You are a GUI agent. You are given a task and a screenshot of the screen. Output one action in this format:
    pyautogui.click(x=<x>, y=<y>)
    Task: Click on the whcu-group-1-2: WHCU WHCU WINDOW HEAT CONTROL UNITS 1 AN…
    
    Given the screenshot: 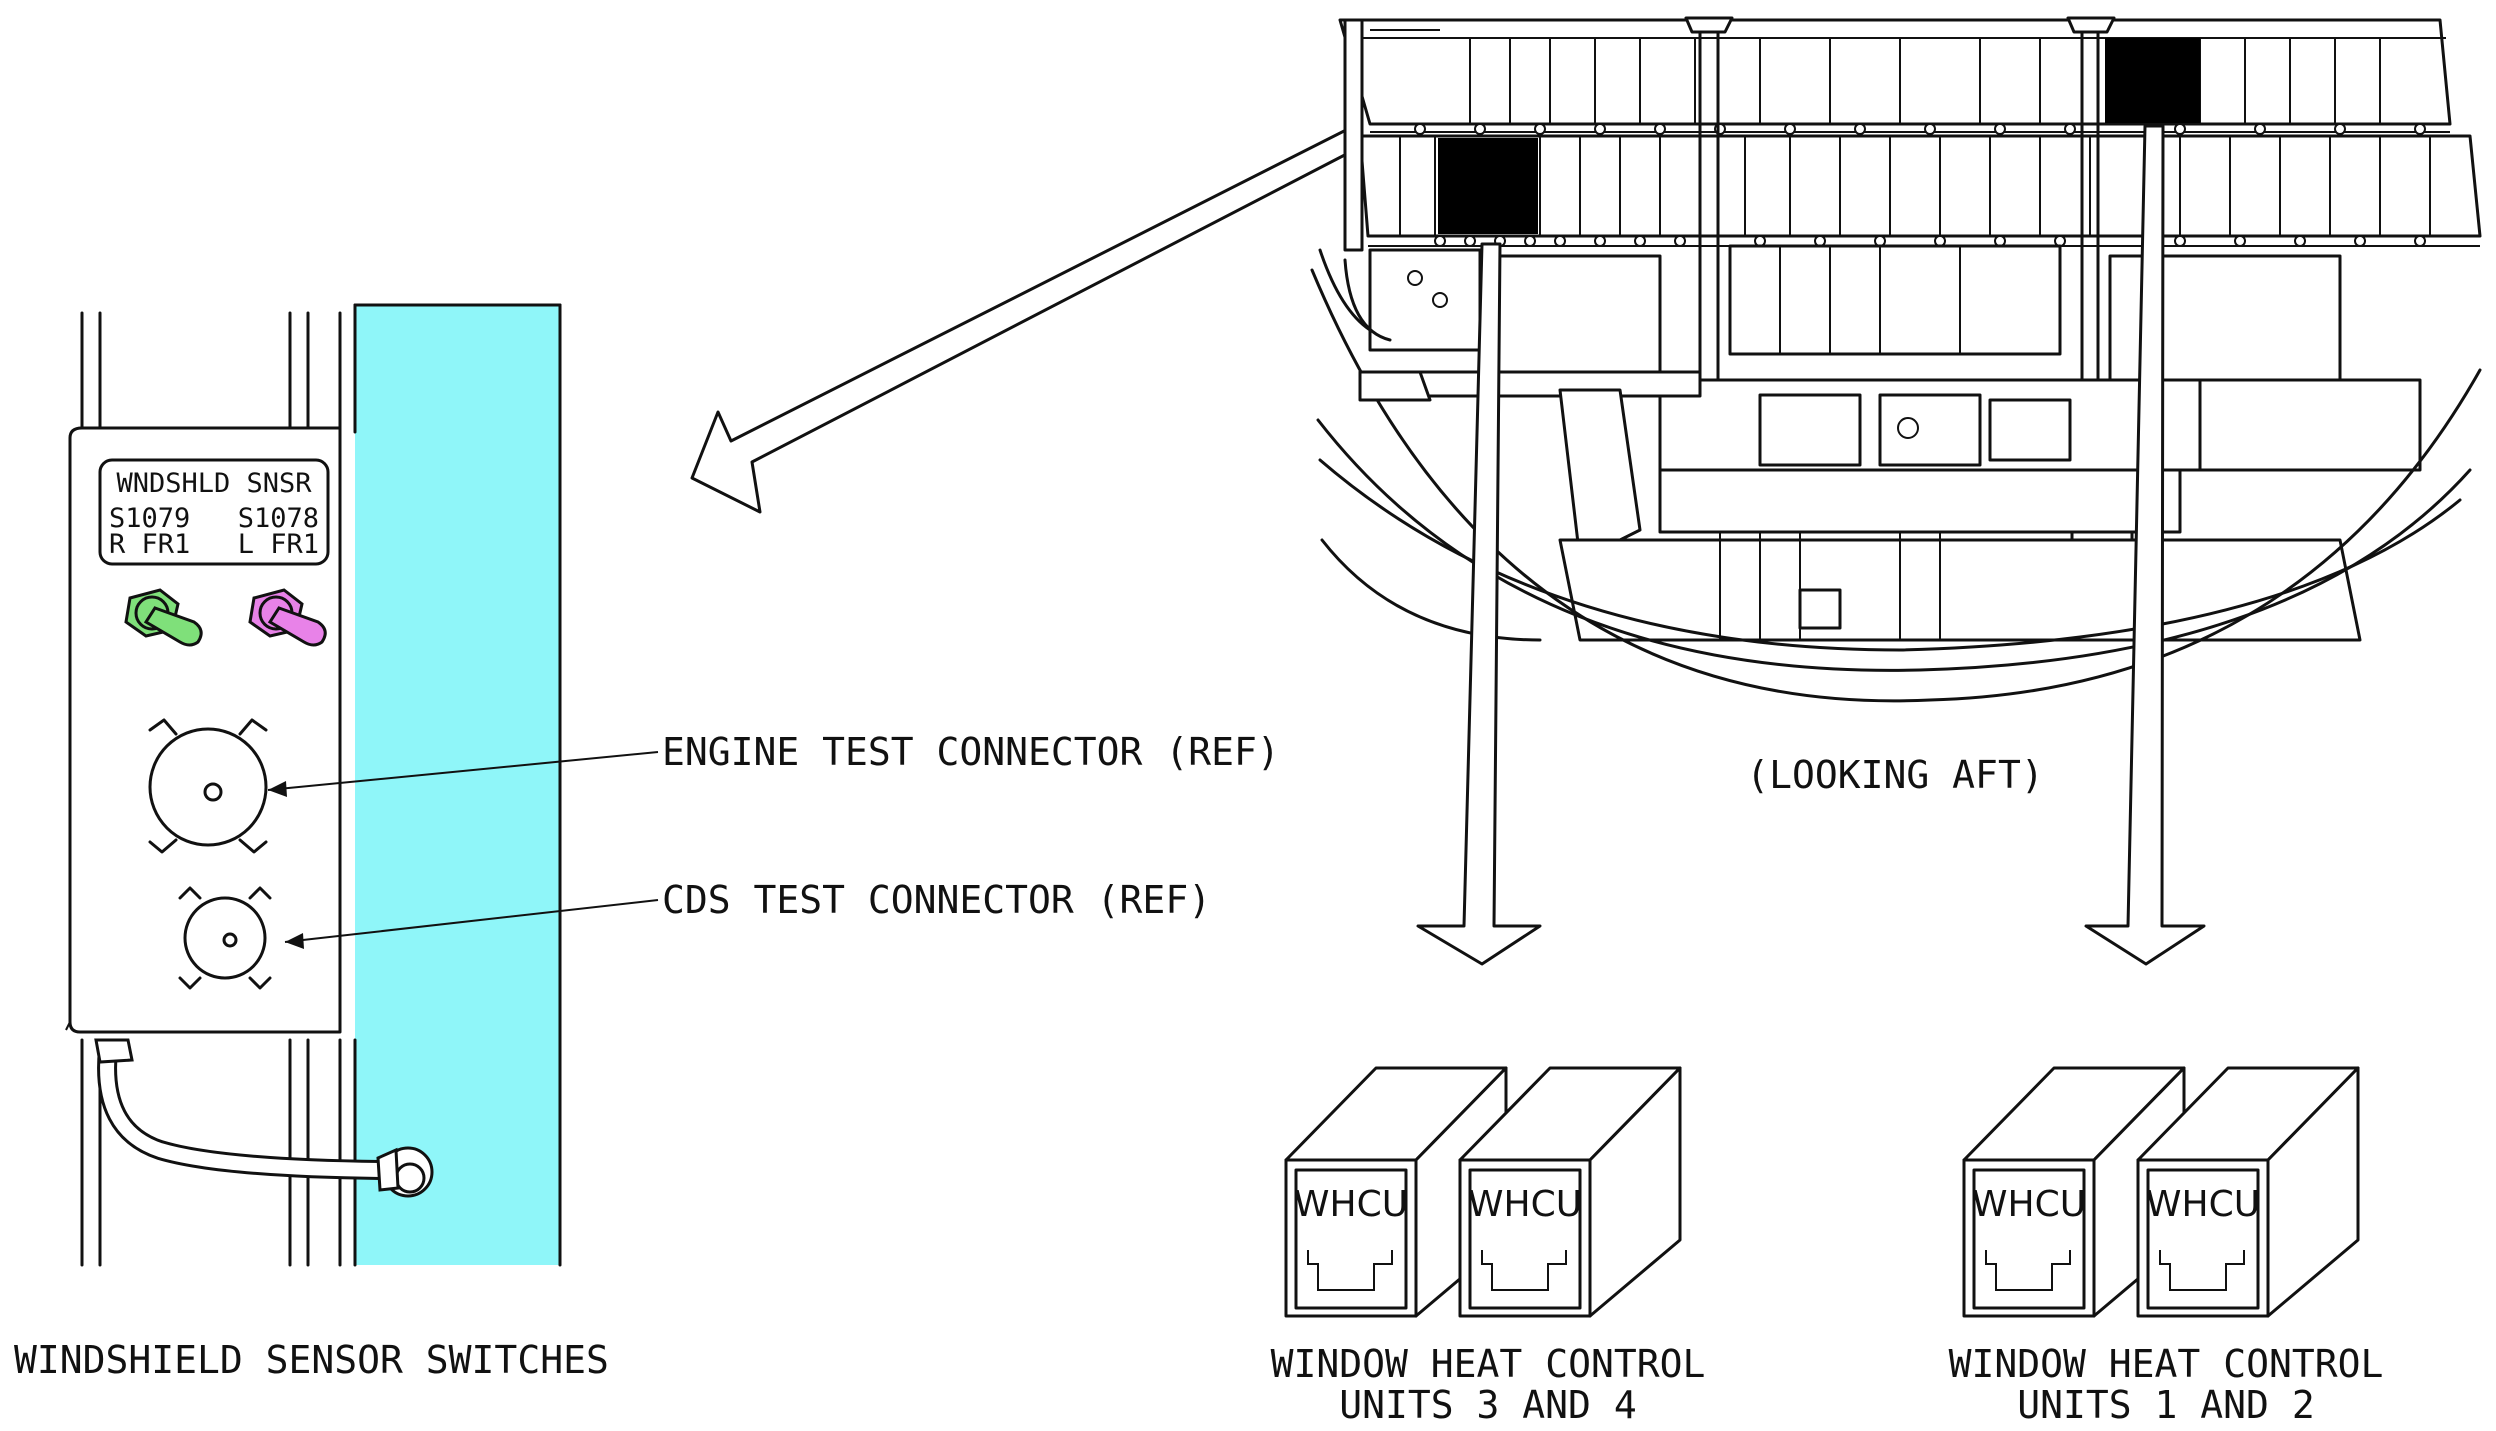 What is the action you would take?
    pyautogui.click(x=2166, y=1246)
    